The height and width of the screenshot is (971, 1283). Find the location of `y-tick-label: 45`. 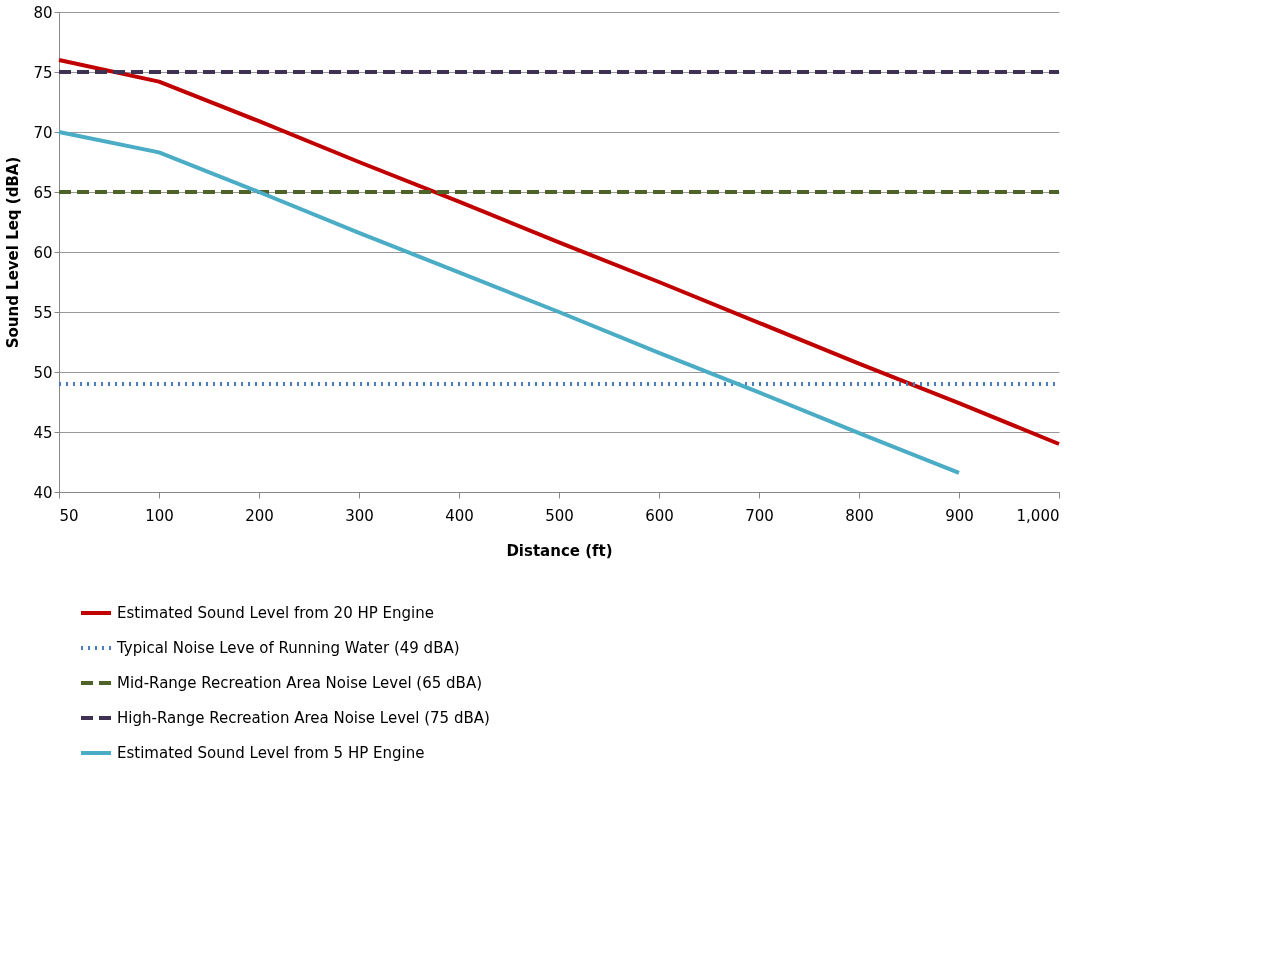

y-tick-label: 45 is located at coordinates (43, 432).